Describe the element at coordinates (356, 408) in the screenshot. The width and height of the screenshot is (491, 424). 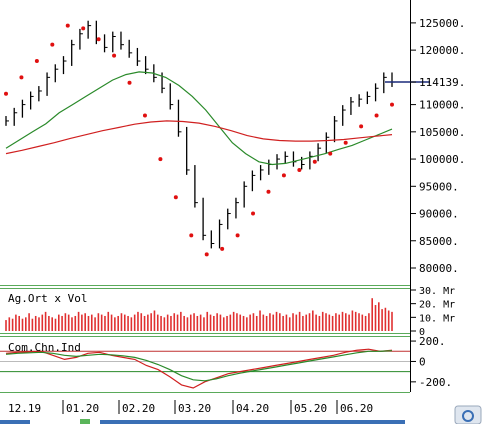
I see `x-axis-tick-label: 06.20` at that location.